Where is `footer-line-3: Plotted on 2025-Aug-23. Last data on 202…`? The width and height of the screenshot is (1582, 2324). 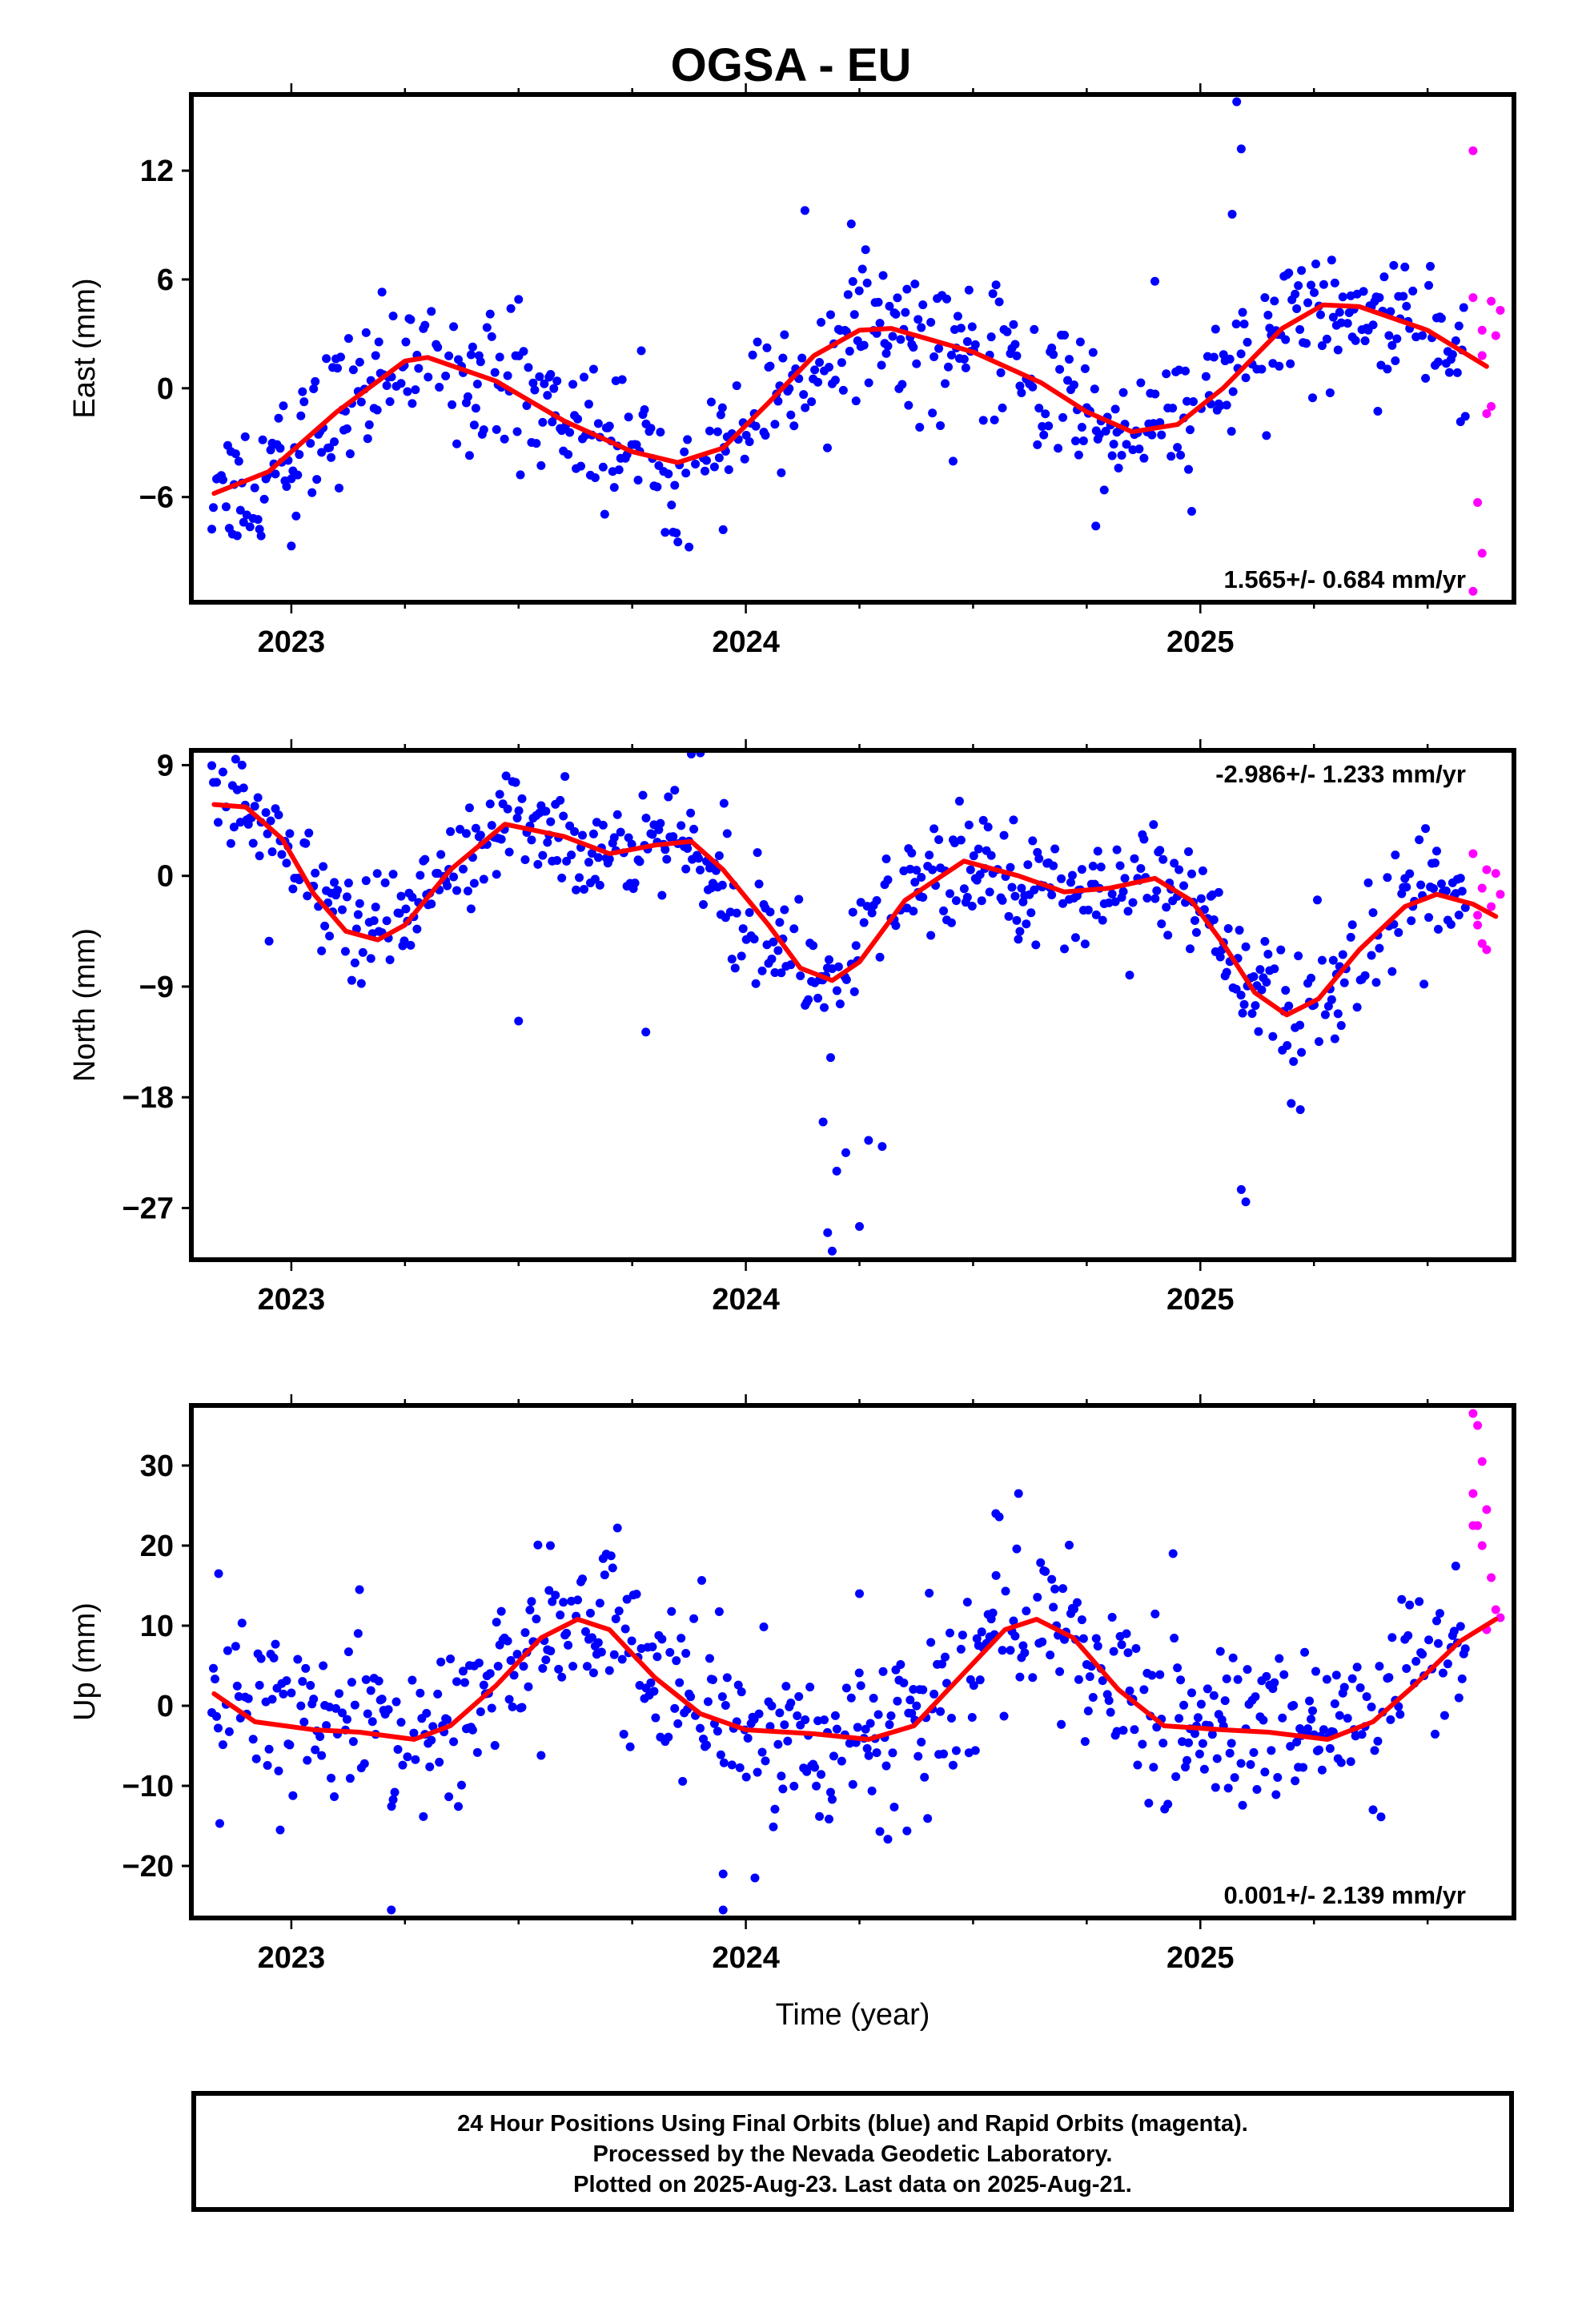 footer-line-3: Plotted on 2025-Aug-23. Last data on 202… is located at coordinates (852, 2184).